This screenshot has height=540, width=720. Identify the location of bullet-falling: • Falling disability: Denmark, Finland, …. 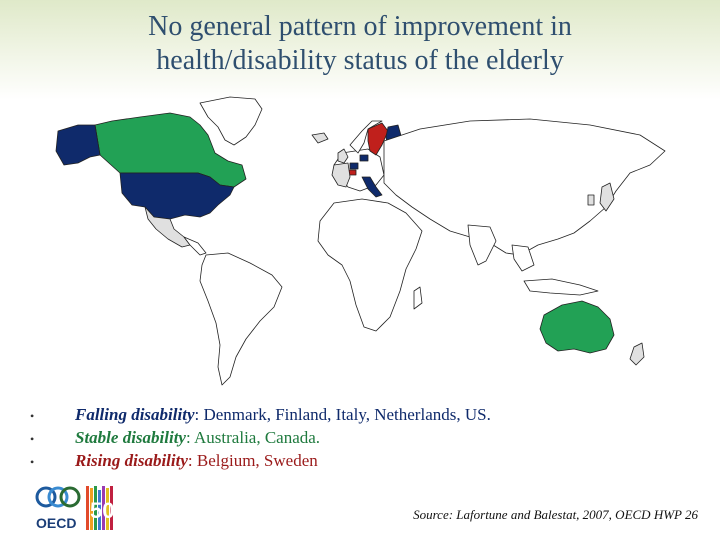
(370, 415).